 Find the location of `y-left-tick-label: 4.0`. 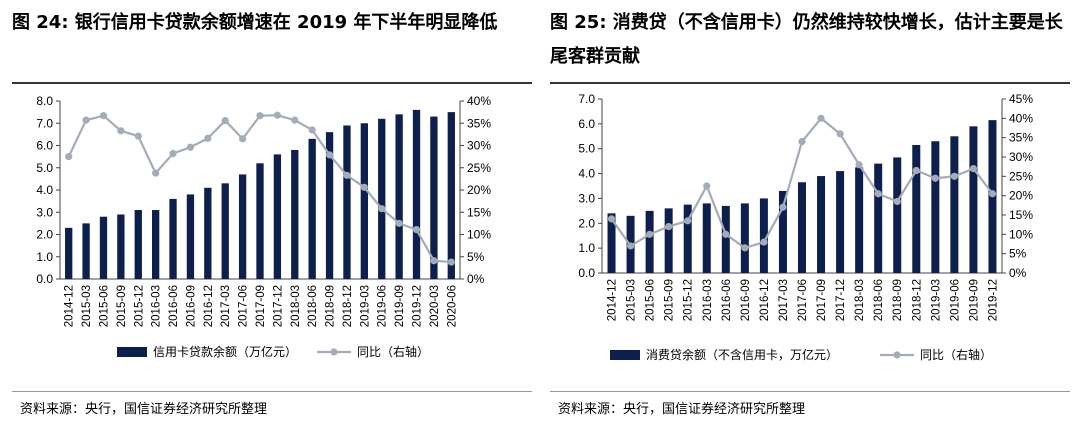

y-left-tick-label: 4.0 is located at coordinates (586, 174).